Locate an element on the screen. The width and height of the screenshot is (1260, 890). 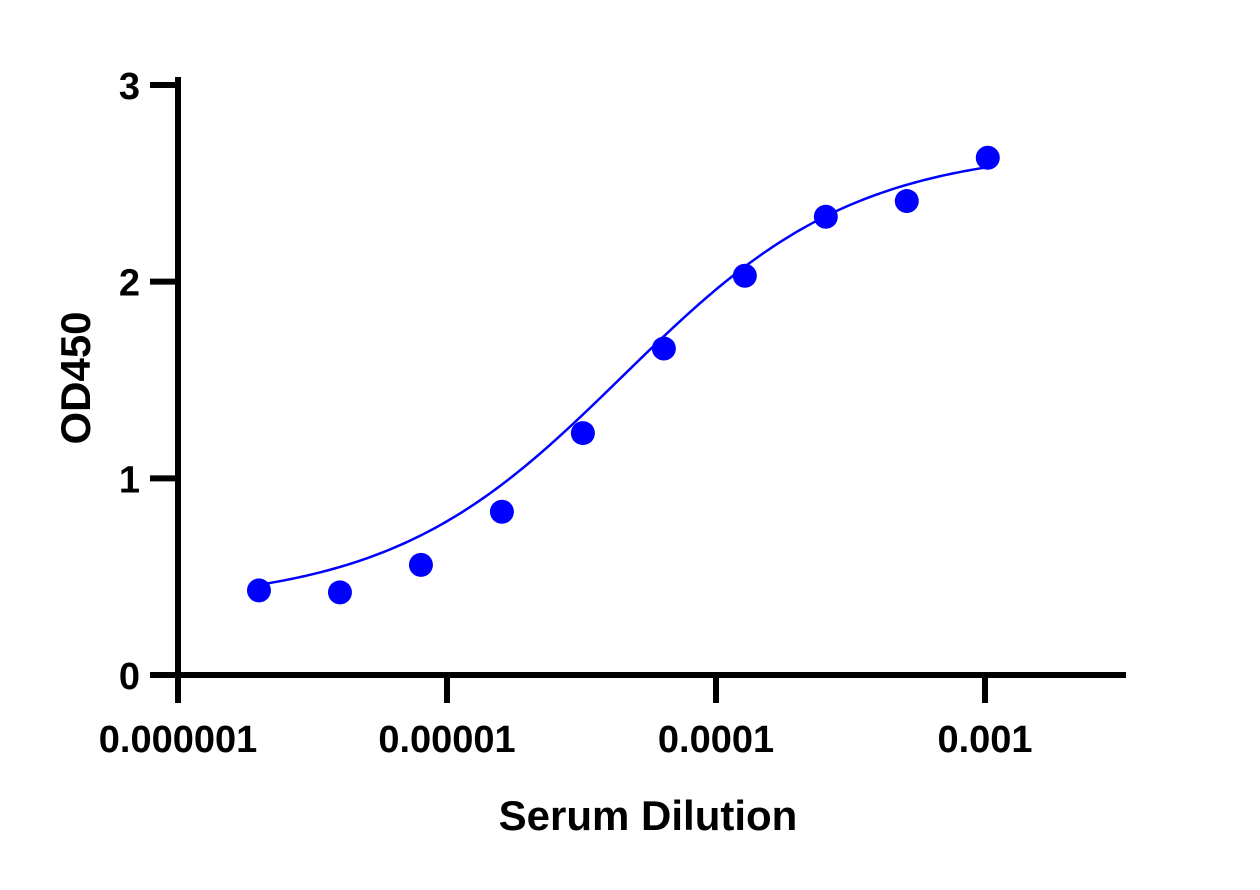
x-tick-label: 0.00001 is located at coordinates (446, 740).